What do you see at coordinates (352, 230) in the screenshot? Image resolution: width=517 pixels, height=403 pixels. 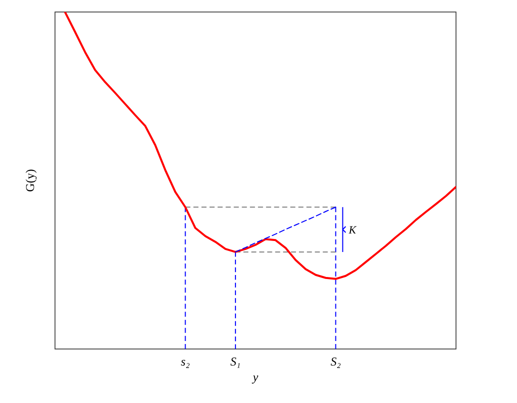 I see `annotation: K` at bounding box center [352, 230].